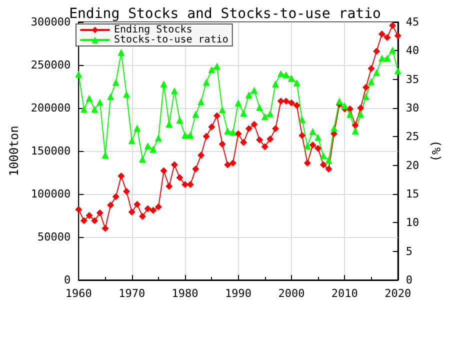 The image size is (450, 350). I want to click on y2-tick-label: 35, so click(413, 79).